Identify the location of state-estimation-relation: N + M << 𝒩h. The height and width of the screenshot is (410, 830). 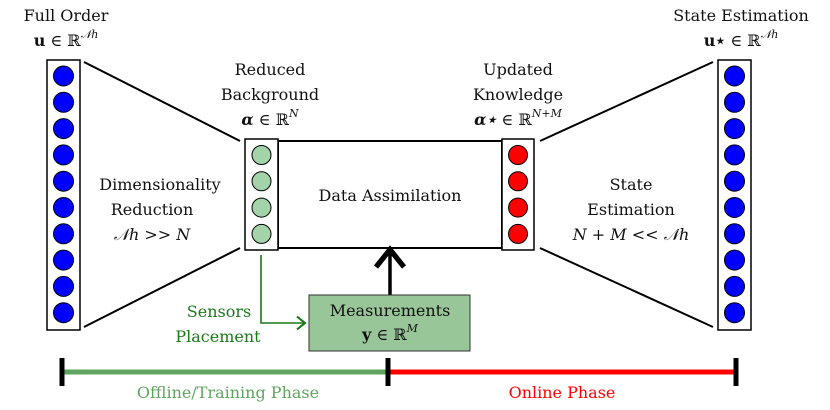
(631, 234).